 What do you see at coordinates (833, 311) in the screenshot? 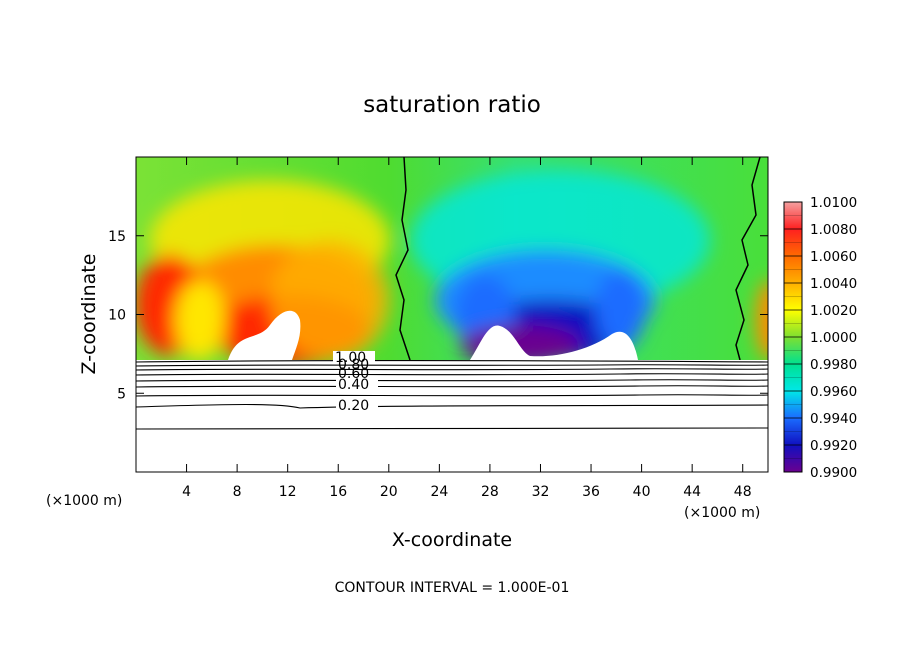
I see `colorbar-label: 1.0020` at bounding box center [833, 311].